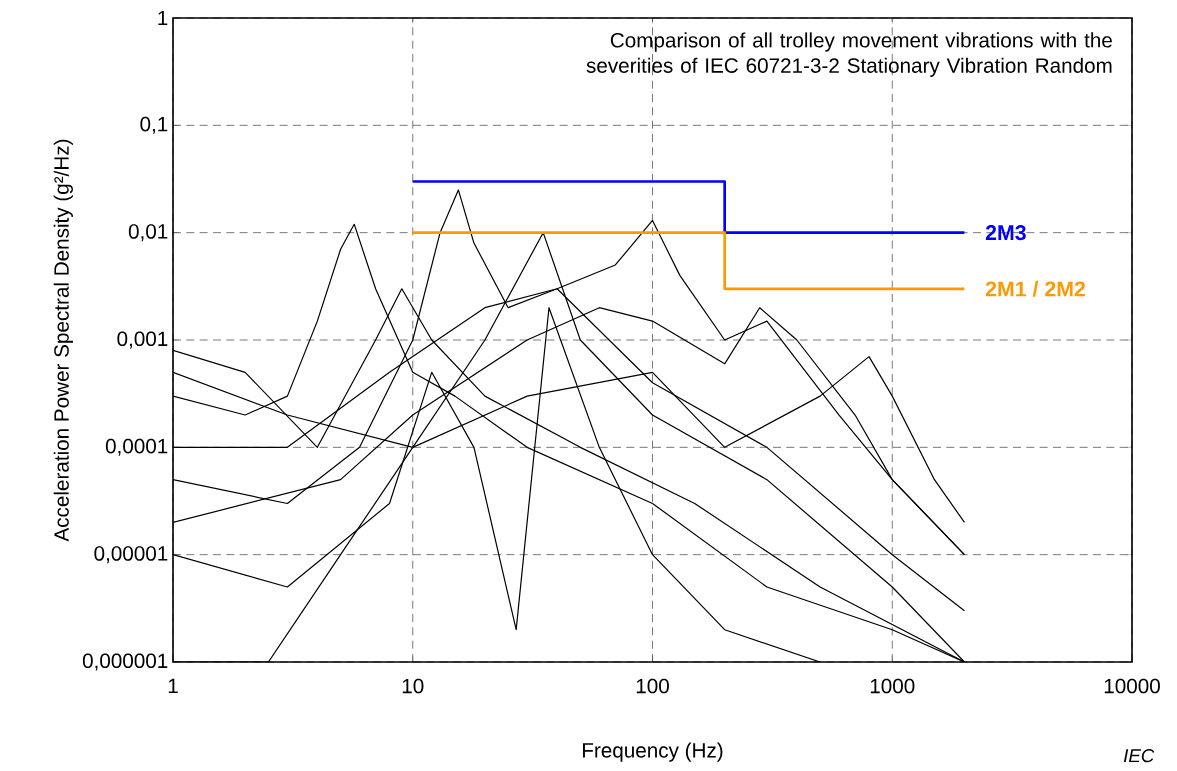 The height and width of the screenshot is (771, 1177). Describe the element at coordinates (131, 555) in the screenshot. I see `y-tick-label: 0,00001` at that location.